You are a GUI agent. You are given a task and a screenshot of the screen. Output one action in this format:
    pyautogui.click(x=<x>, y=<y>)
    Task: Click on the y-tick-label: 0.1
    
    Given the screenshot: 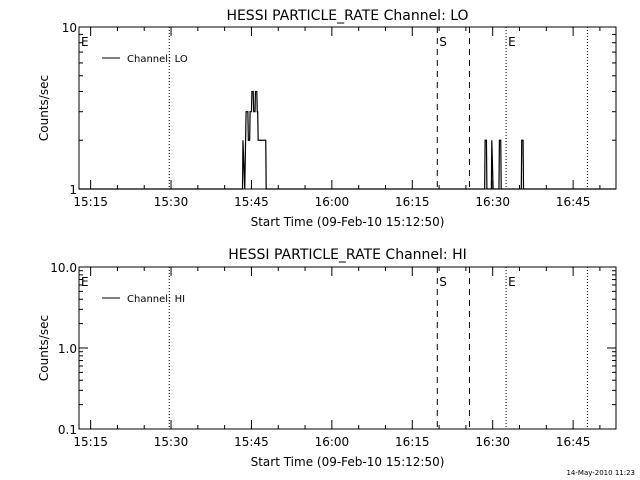 What is the action you would take?
    pyautogui.click(x=67, y=430)
    